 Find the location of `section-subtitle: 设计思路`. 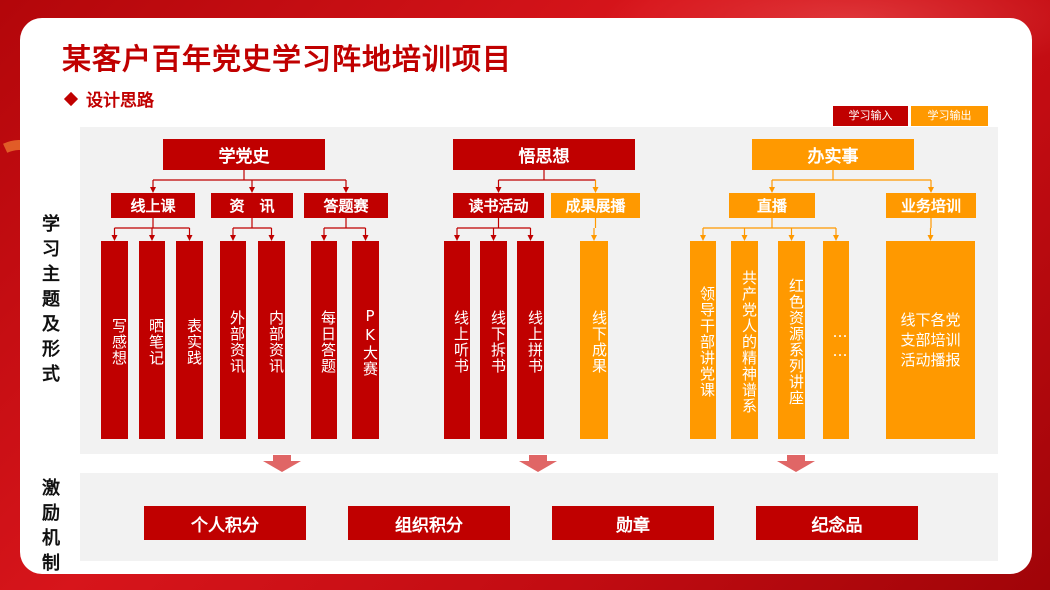

section-subtitle: 设计思路 is located at coordinates (108, 98).